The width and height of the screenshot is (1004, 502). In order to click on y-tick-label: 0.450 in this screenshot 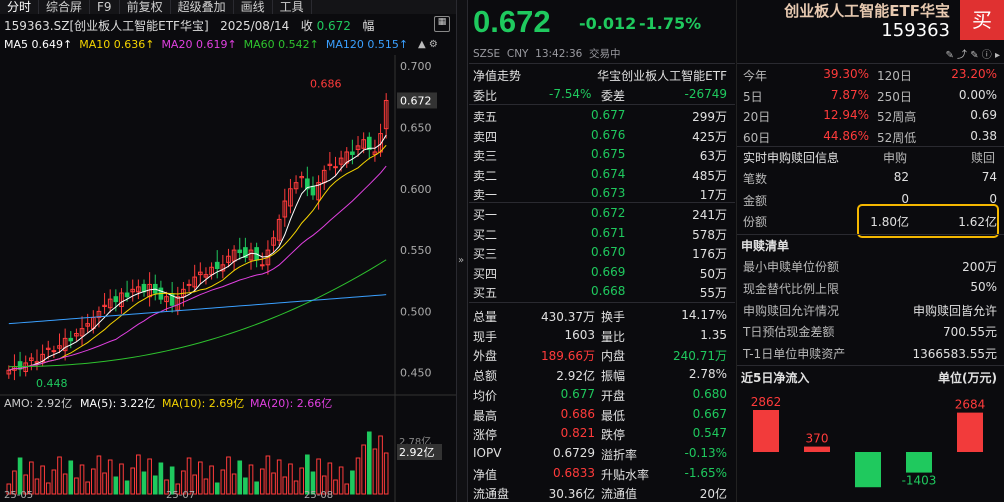, I will do `click(416, 373)`.